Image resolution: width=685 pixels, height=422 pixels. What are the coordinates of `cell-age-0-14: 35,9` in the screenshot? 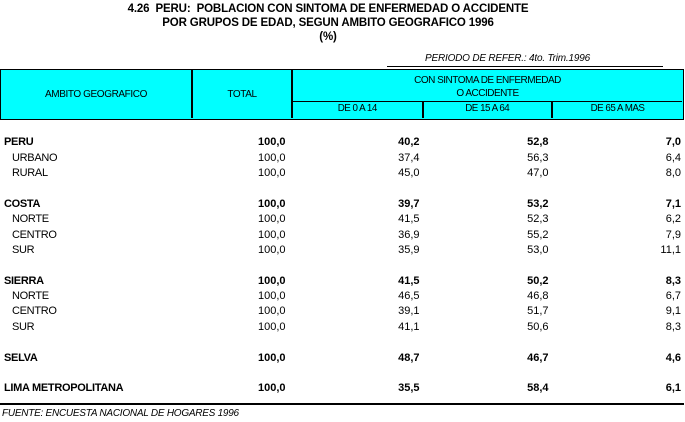 It's located at (409, 249).